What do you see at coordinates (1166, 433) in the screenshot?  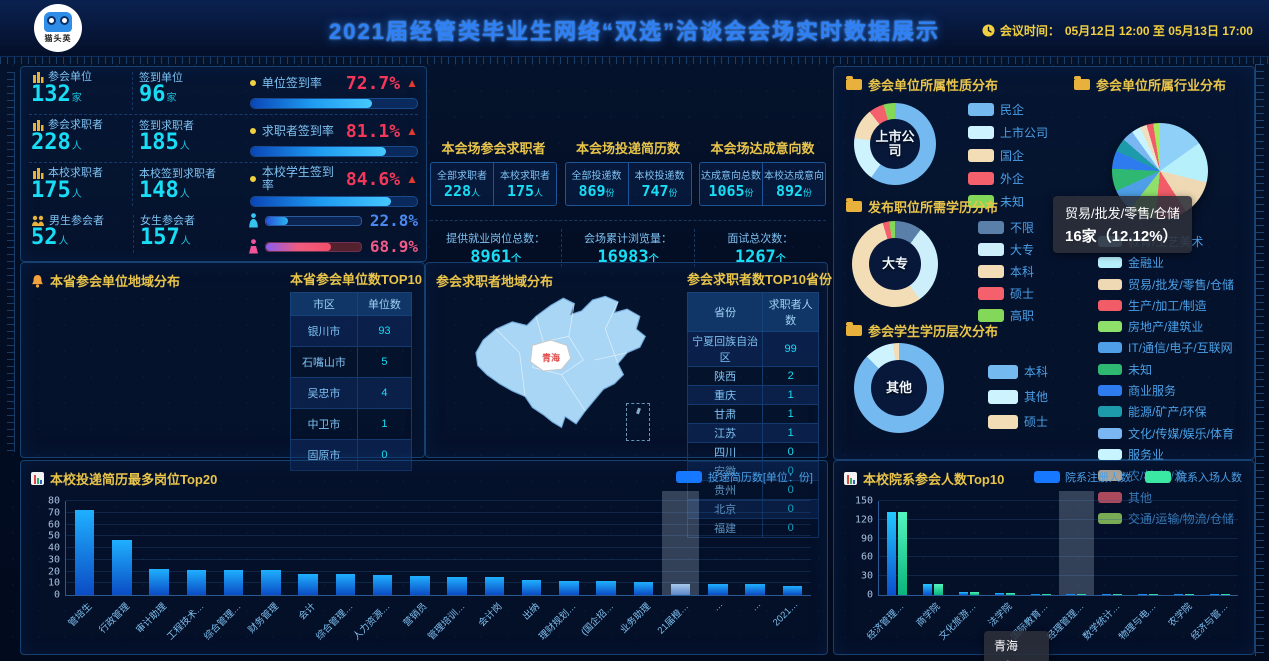 I see `legend-item: 文化/传媒/娱乐/体育` at bounding box center [1166, 433].